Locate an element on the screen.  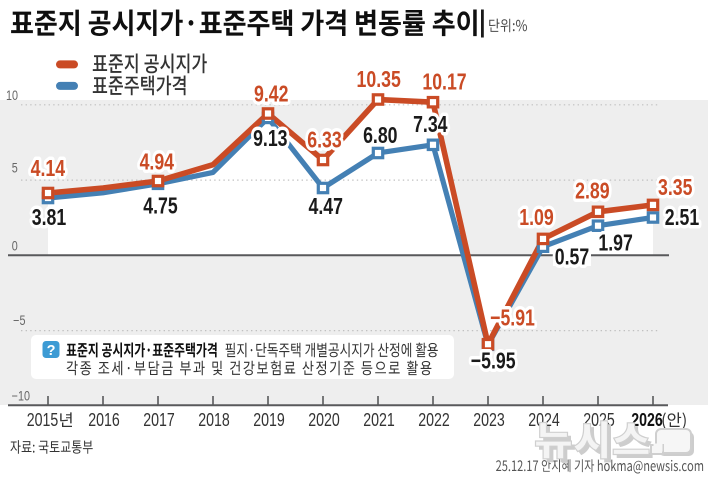
svg-text: 3.81 is located at coordinates (49, 218).